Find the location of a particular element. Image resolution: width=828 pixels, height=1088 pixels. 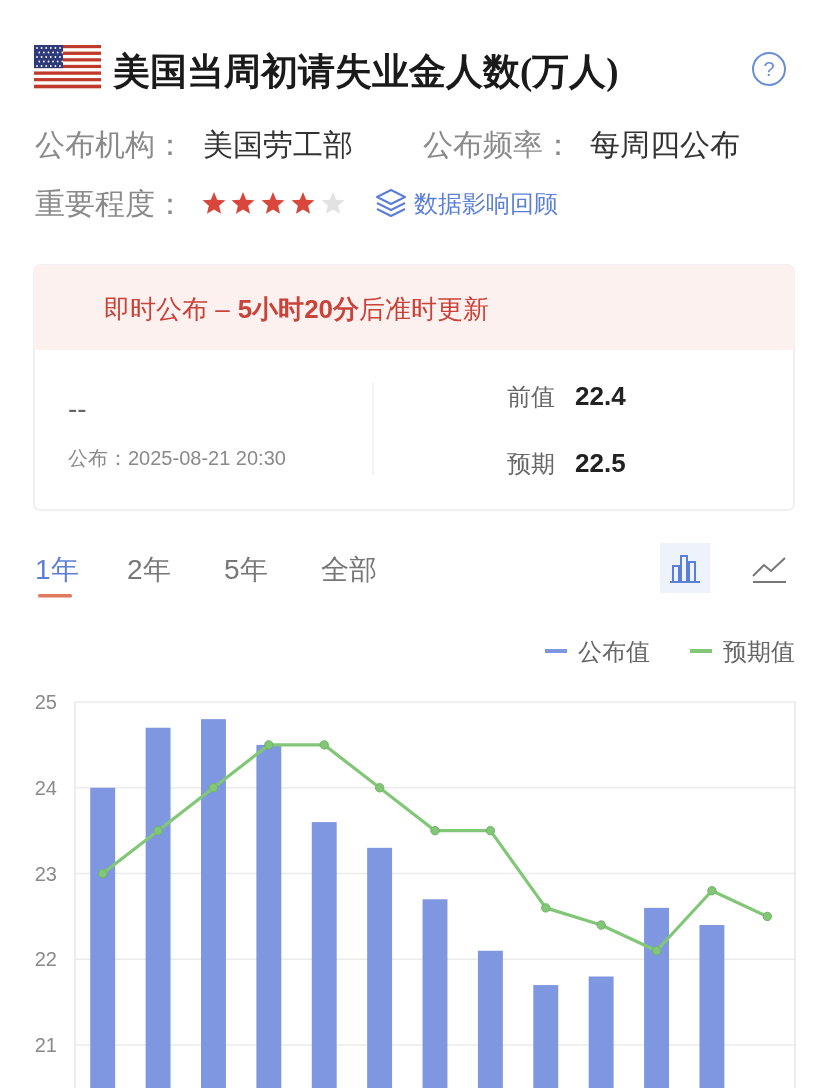

ytick: 24 is located at coordinates (45, 787).